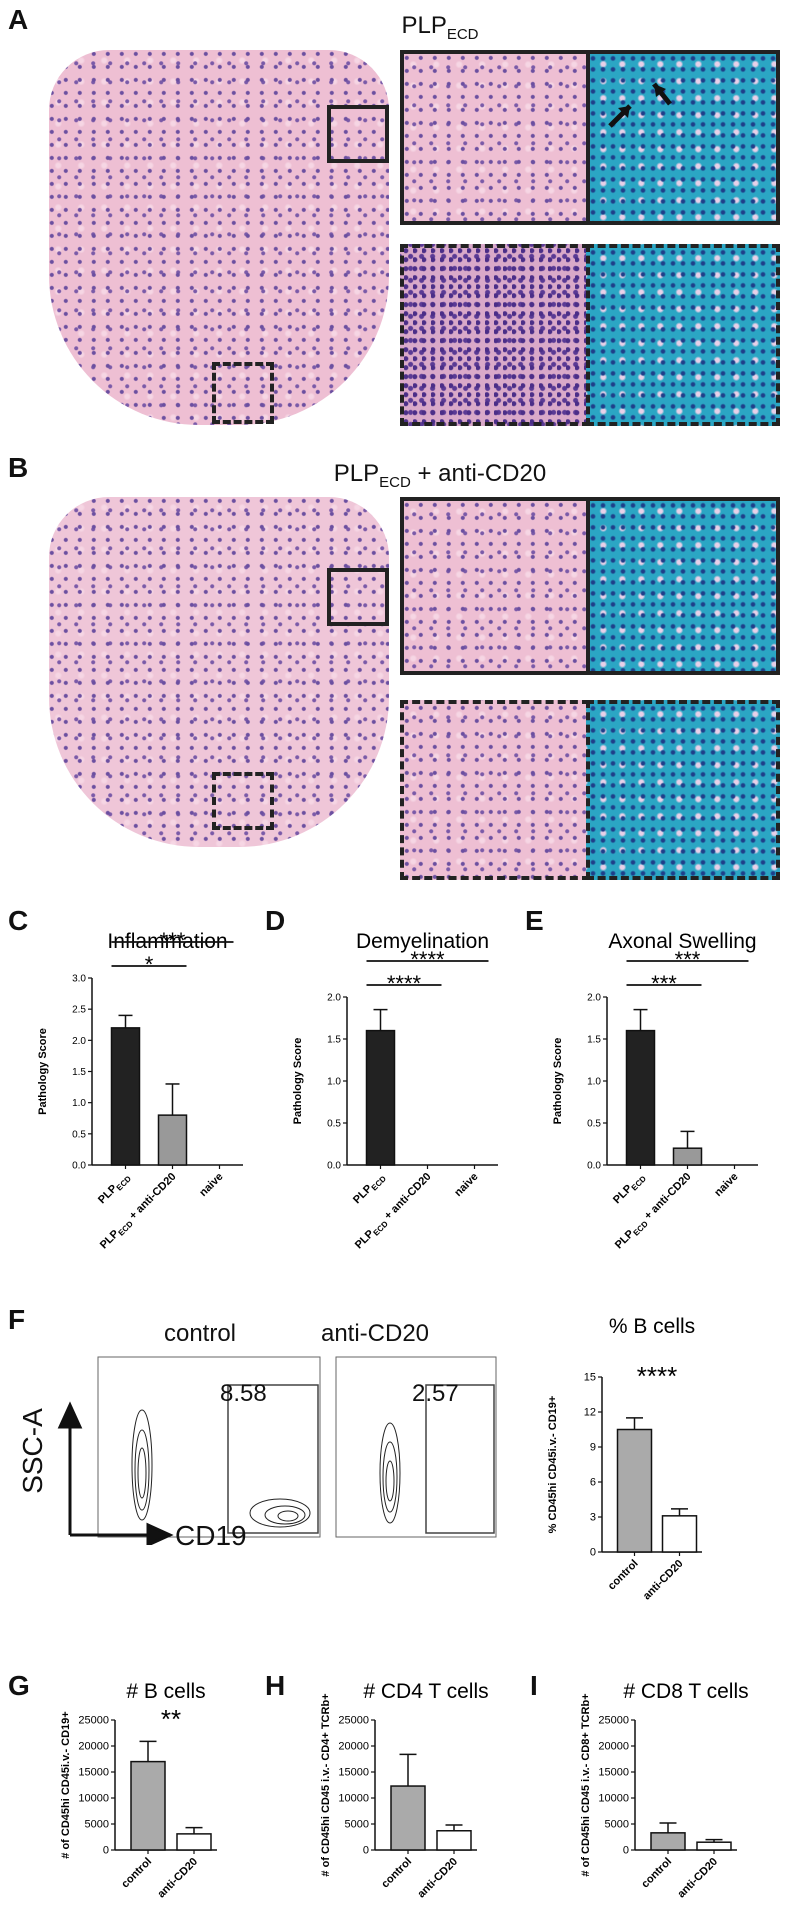 The height and width of the screenshot is (1920, 794). What do you see at coordinates (495, 790) in the screenshot?
I see `he-zoom-dashed-b` at bounding box center [495, 790].